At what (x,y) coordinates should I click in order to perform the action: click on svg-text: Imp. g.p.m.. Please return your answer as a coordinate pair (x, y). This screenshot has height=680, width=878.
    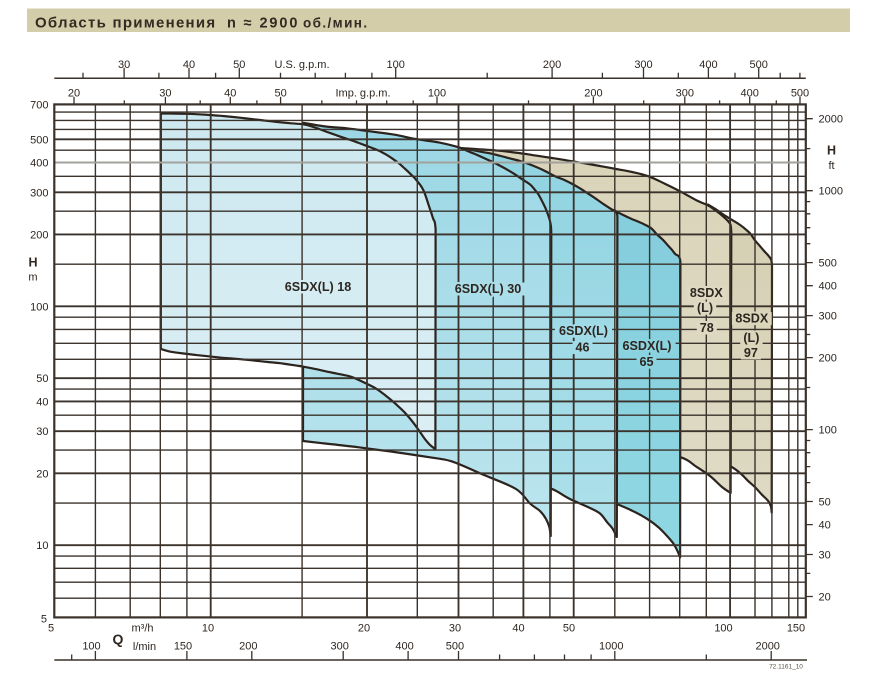
    Looking at the image, I should click on (362, 94).